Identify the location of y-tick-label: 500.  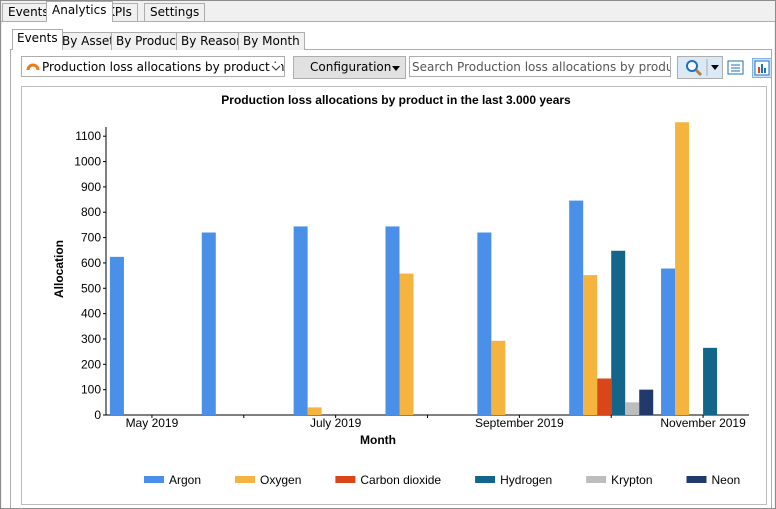
(91, 288).